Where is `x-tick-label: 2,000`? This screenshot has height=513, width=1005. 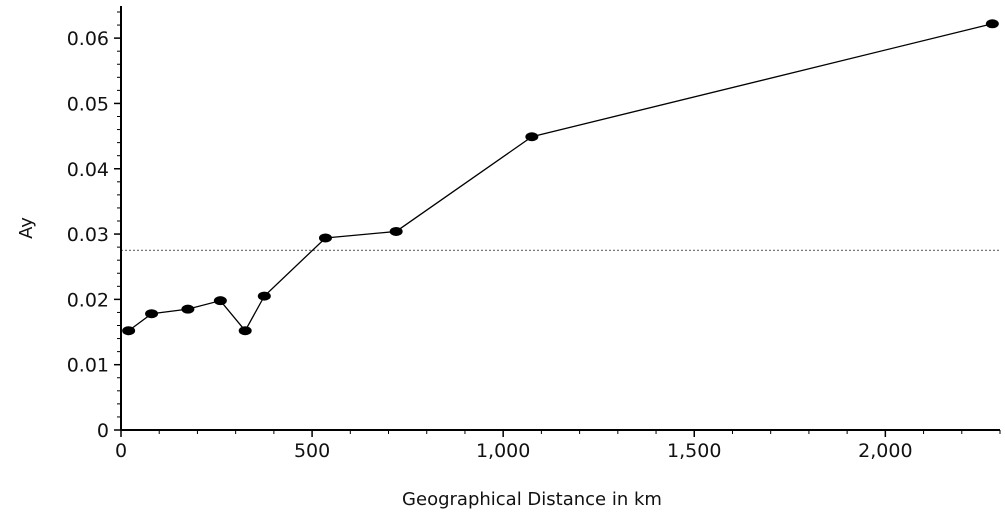
x-tick-label: 2,000 is located at coordinates (885, 451).